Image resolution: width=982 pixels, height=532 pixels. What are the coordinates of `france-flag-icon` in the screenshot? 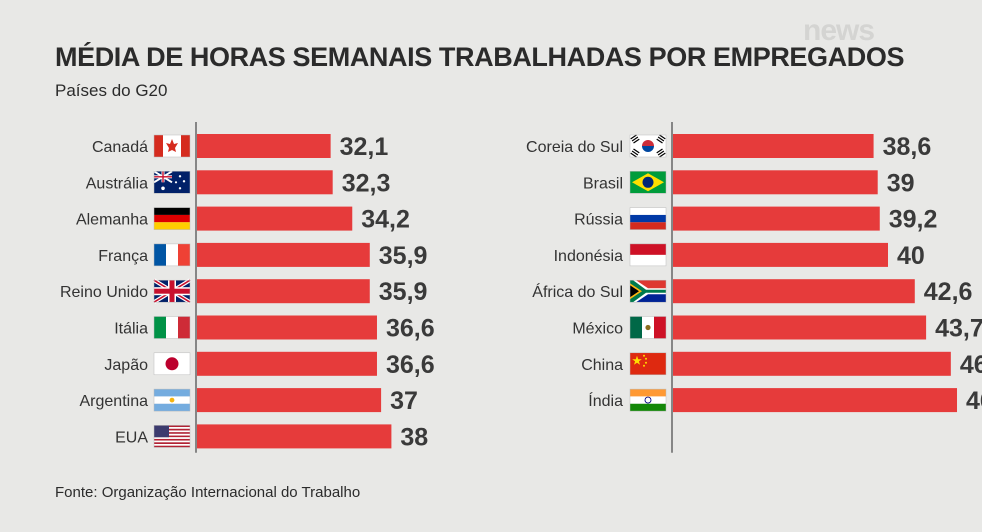 It's located at (172, 255).